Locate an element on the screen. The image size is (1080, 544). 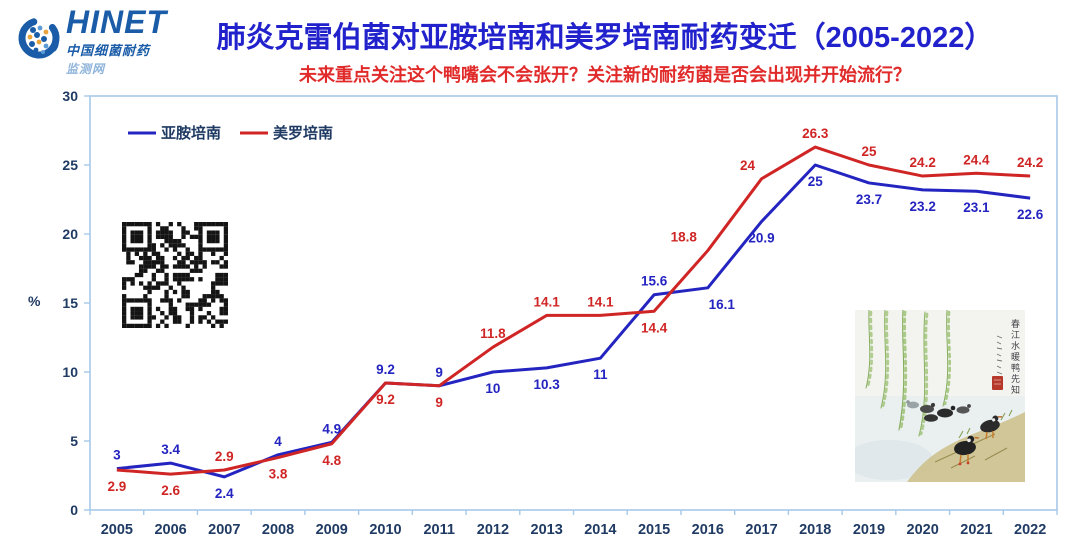
data-label: 23.7 is located at coordinates (869, 199).